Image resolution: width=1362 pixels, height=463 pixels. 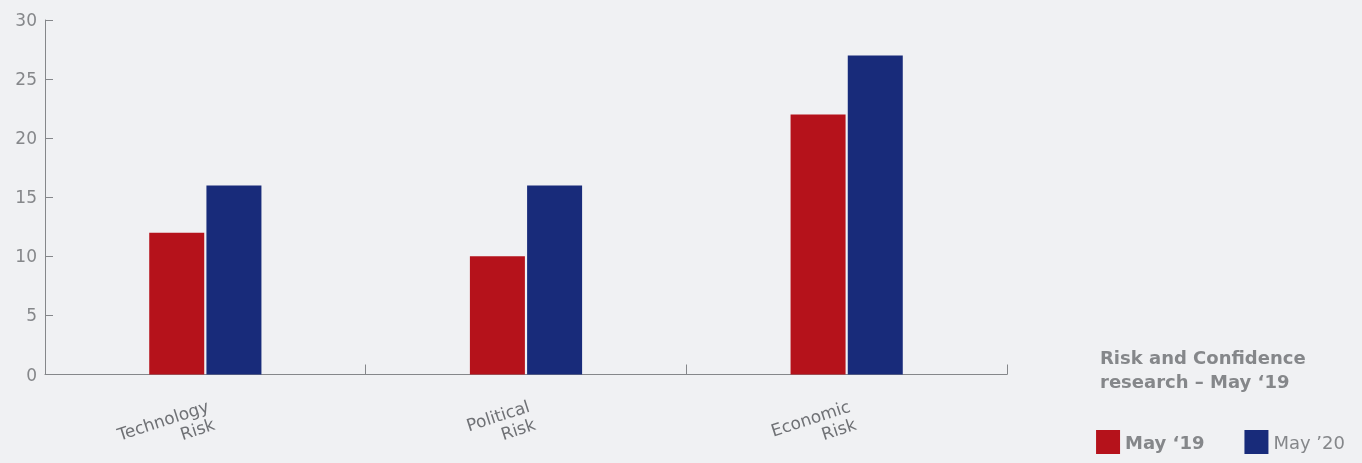 What do you see at coordinates (26, 79) in the screenshot?
I see `y-tick-label: 25` at bounding box center [26, 79].